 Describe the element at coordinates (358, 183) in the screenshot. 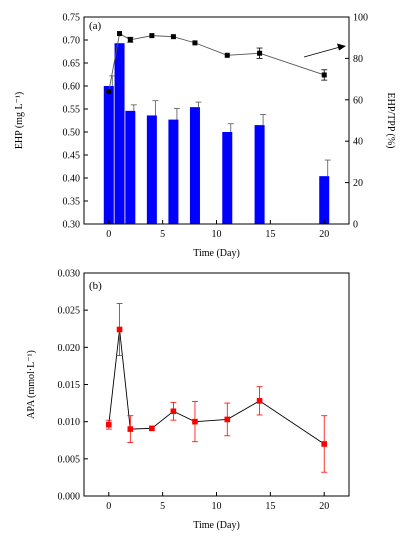

I see `panel-a-right-y-tick-label: 20` at that location.